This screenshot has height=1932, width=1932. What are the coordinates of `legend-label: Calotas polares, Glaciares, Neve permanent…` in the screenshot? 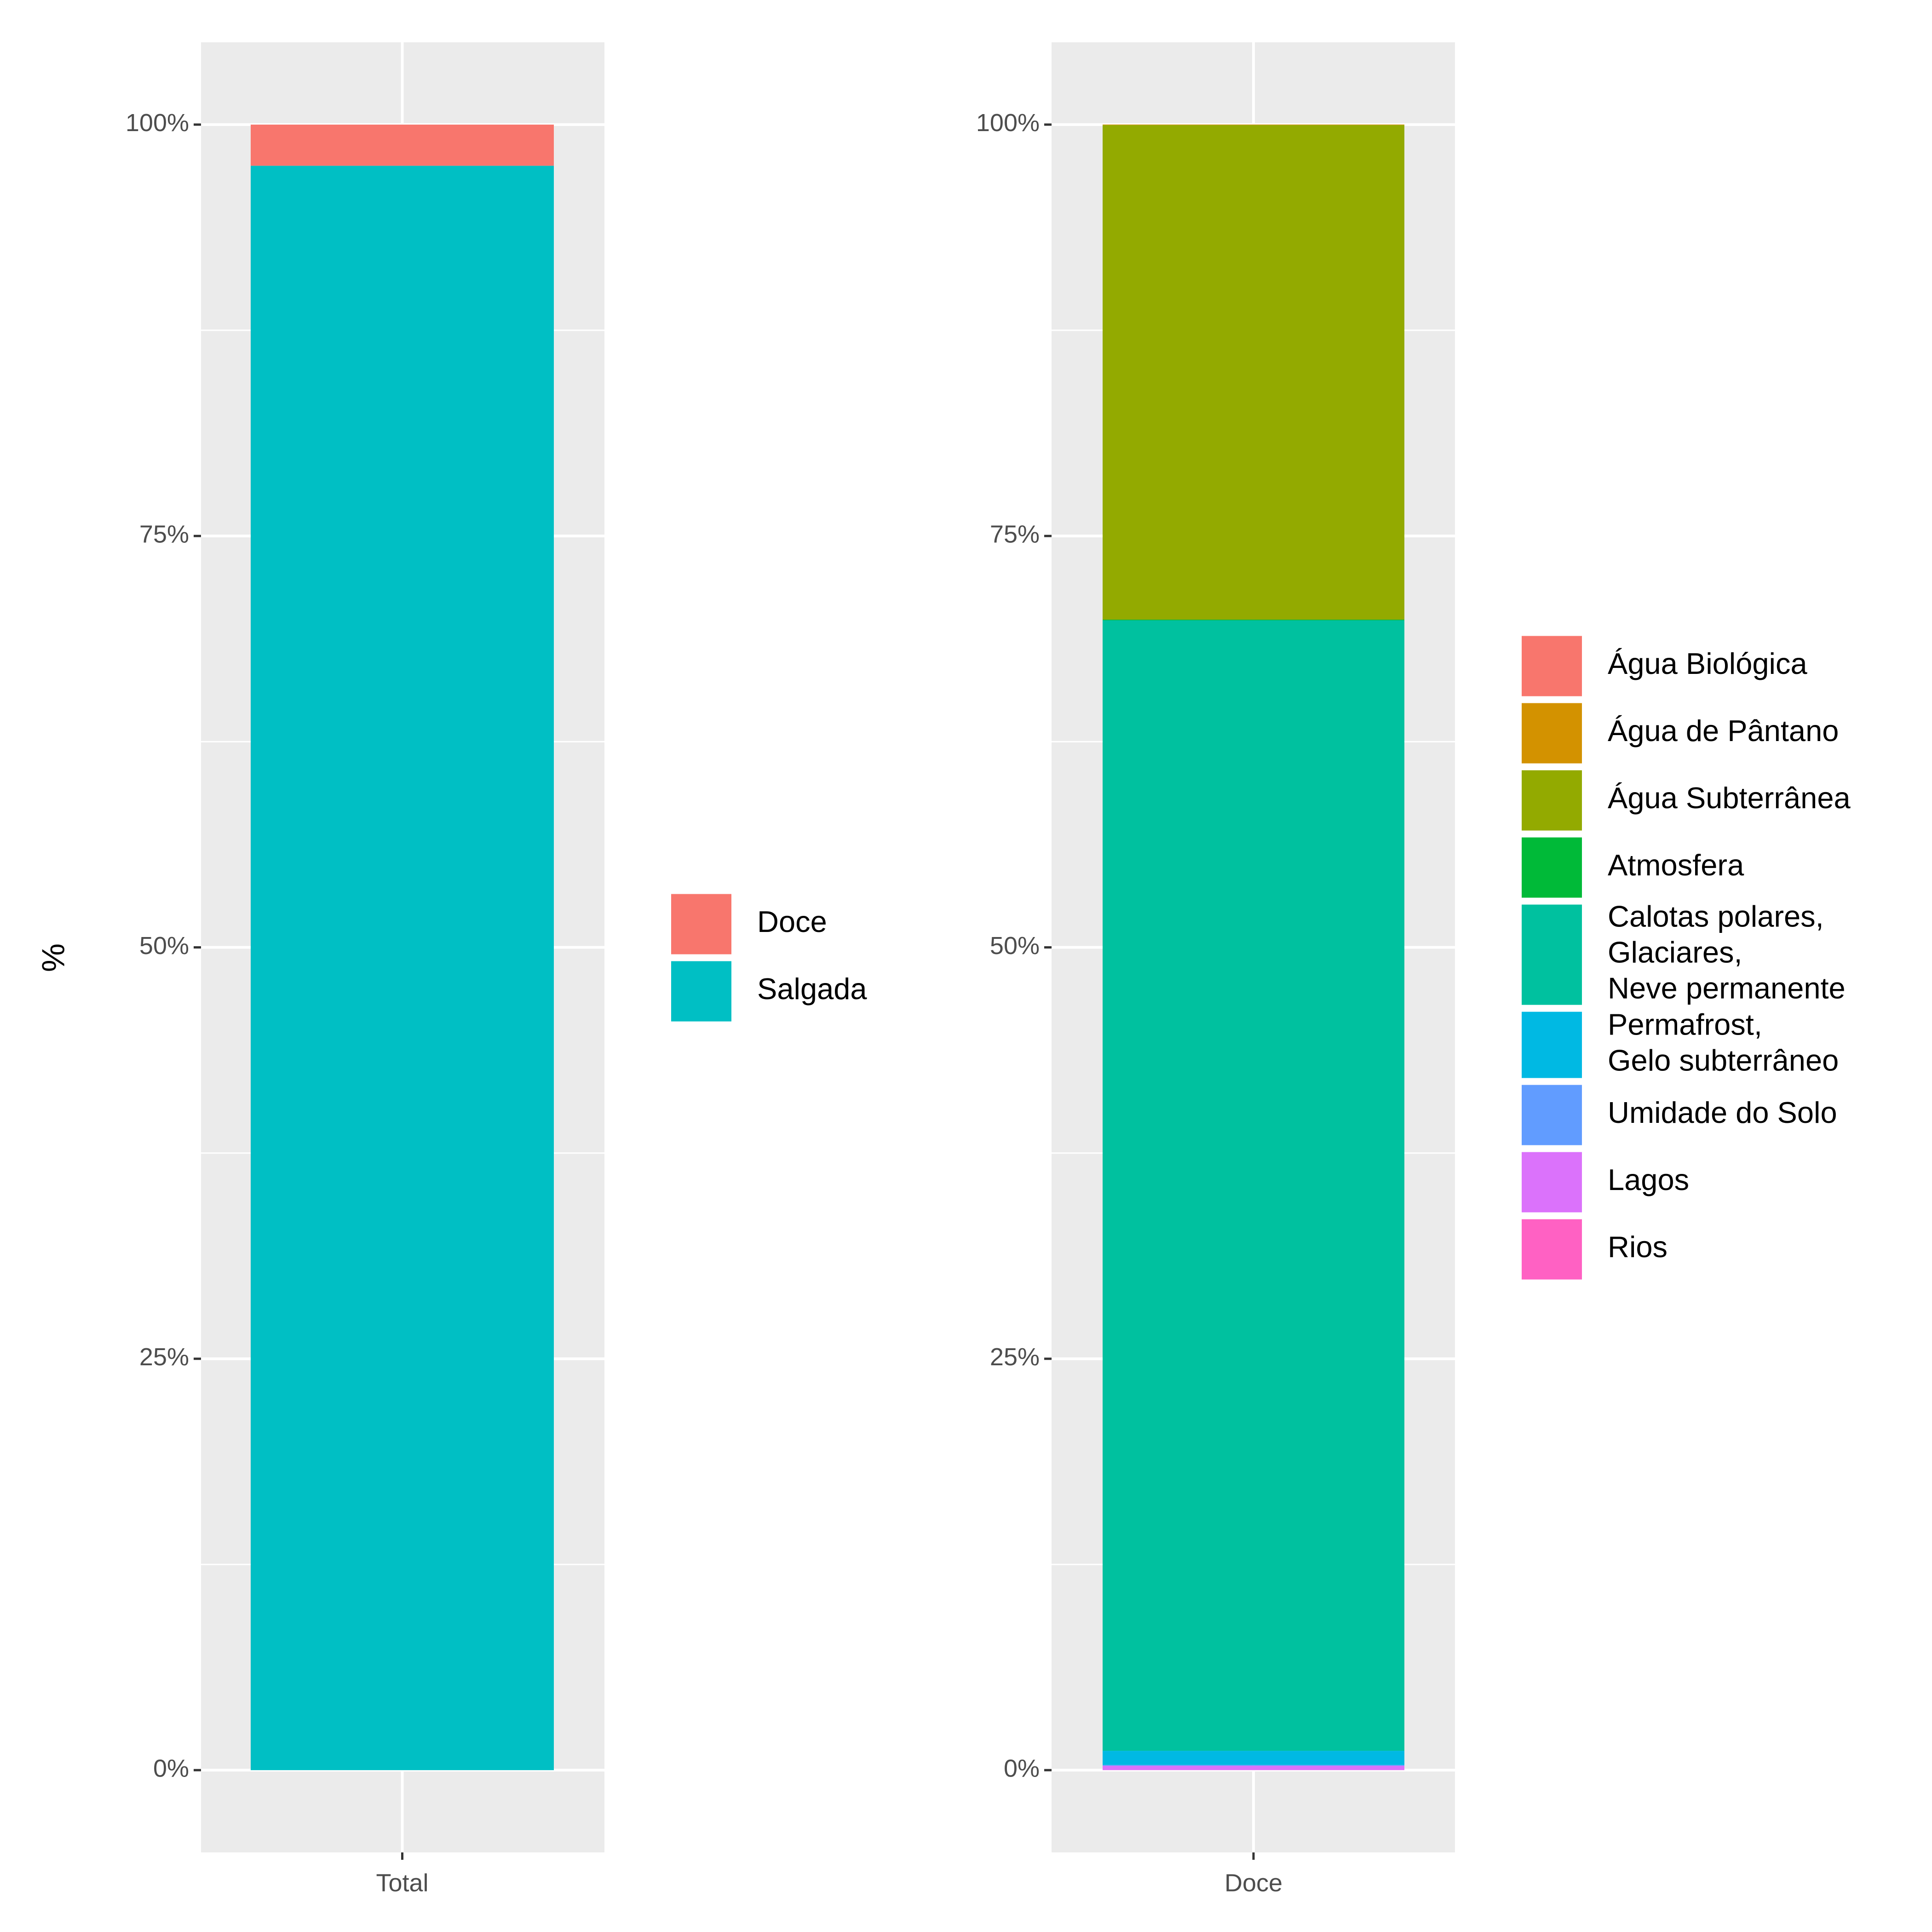 It's located at (1727, 952).